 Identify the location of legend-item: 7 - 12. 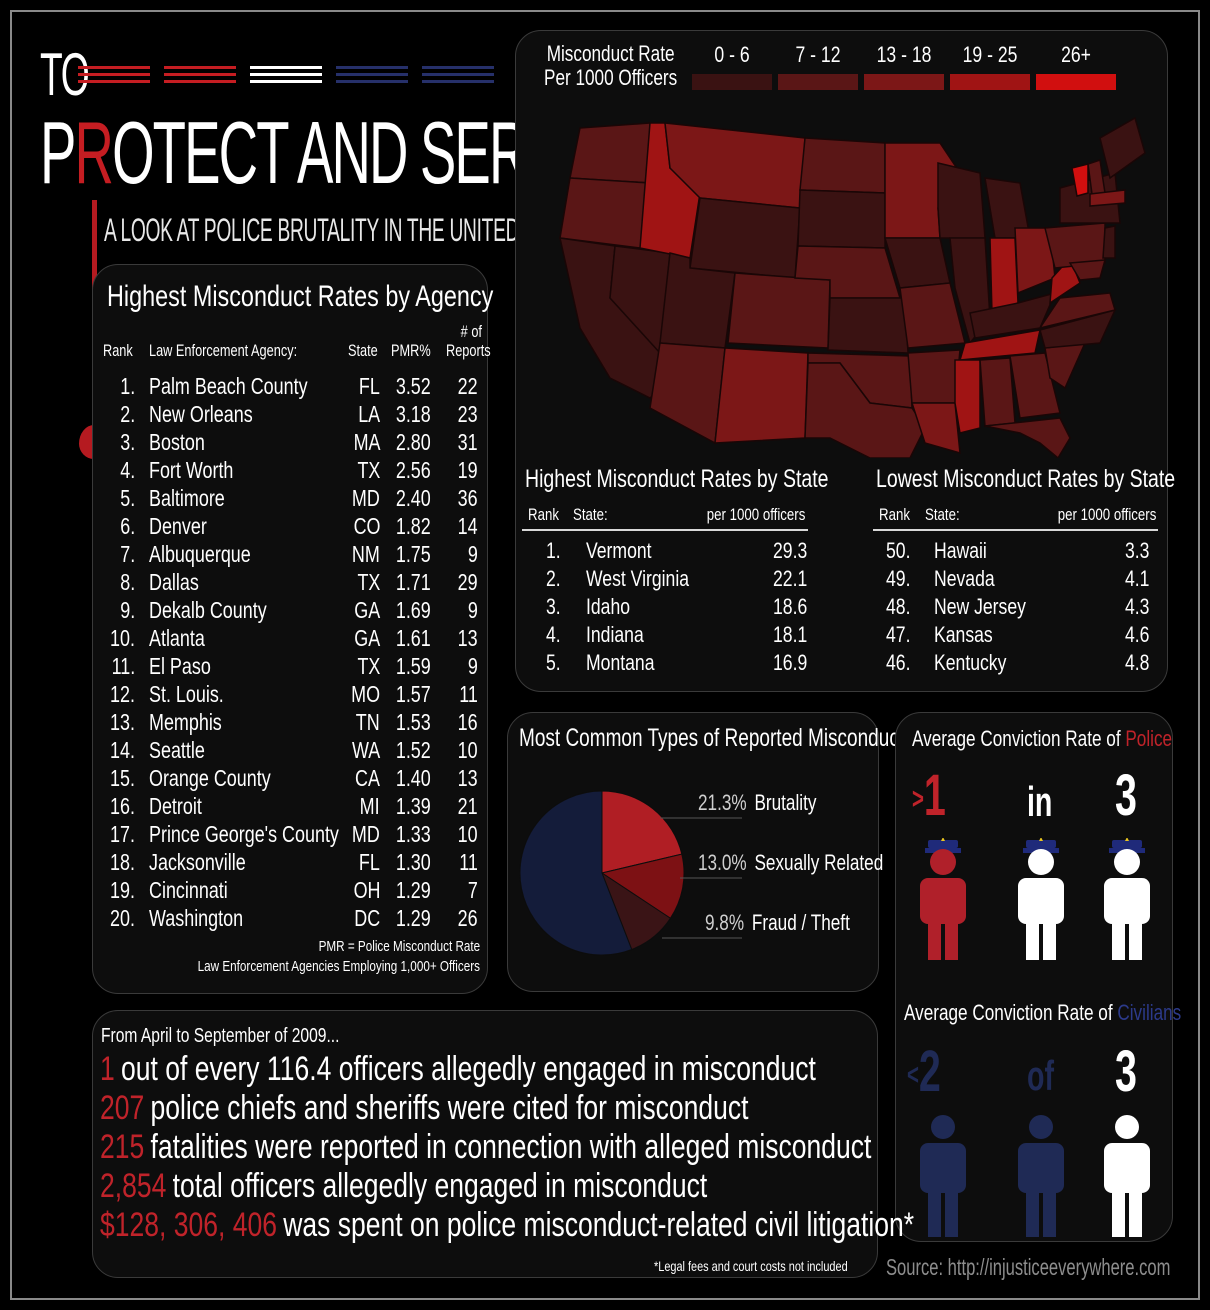
(818, 66).